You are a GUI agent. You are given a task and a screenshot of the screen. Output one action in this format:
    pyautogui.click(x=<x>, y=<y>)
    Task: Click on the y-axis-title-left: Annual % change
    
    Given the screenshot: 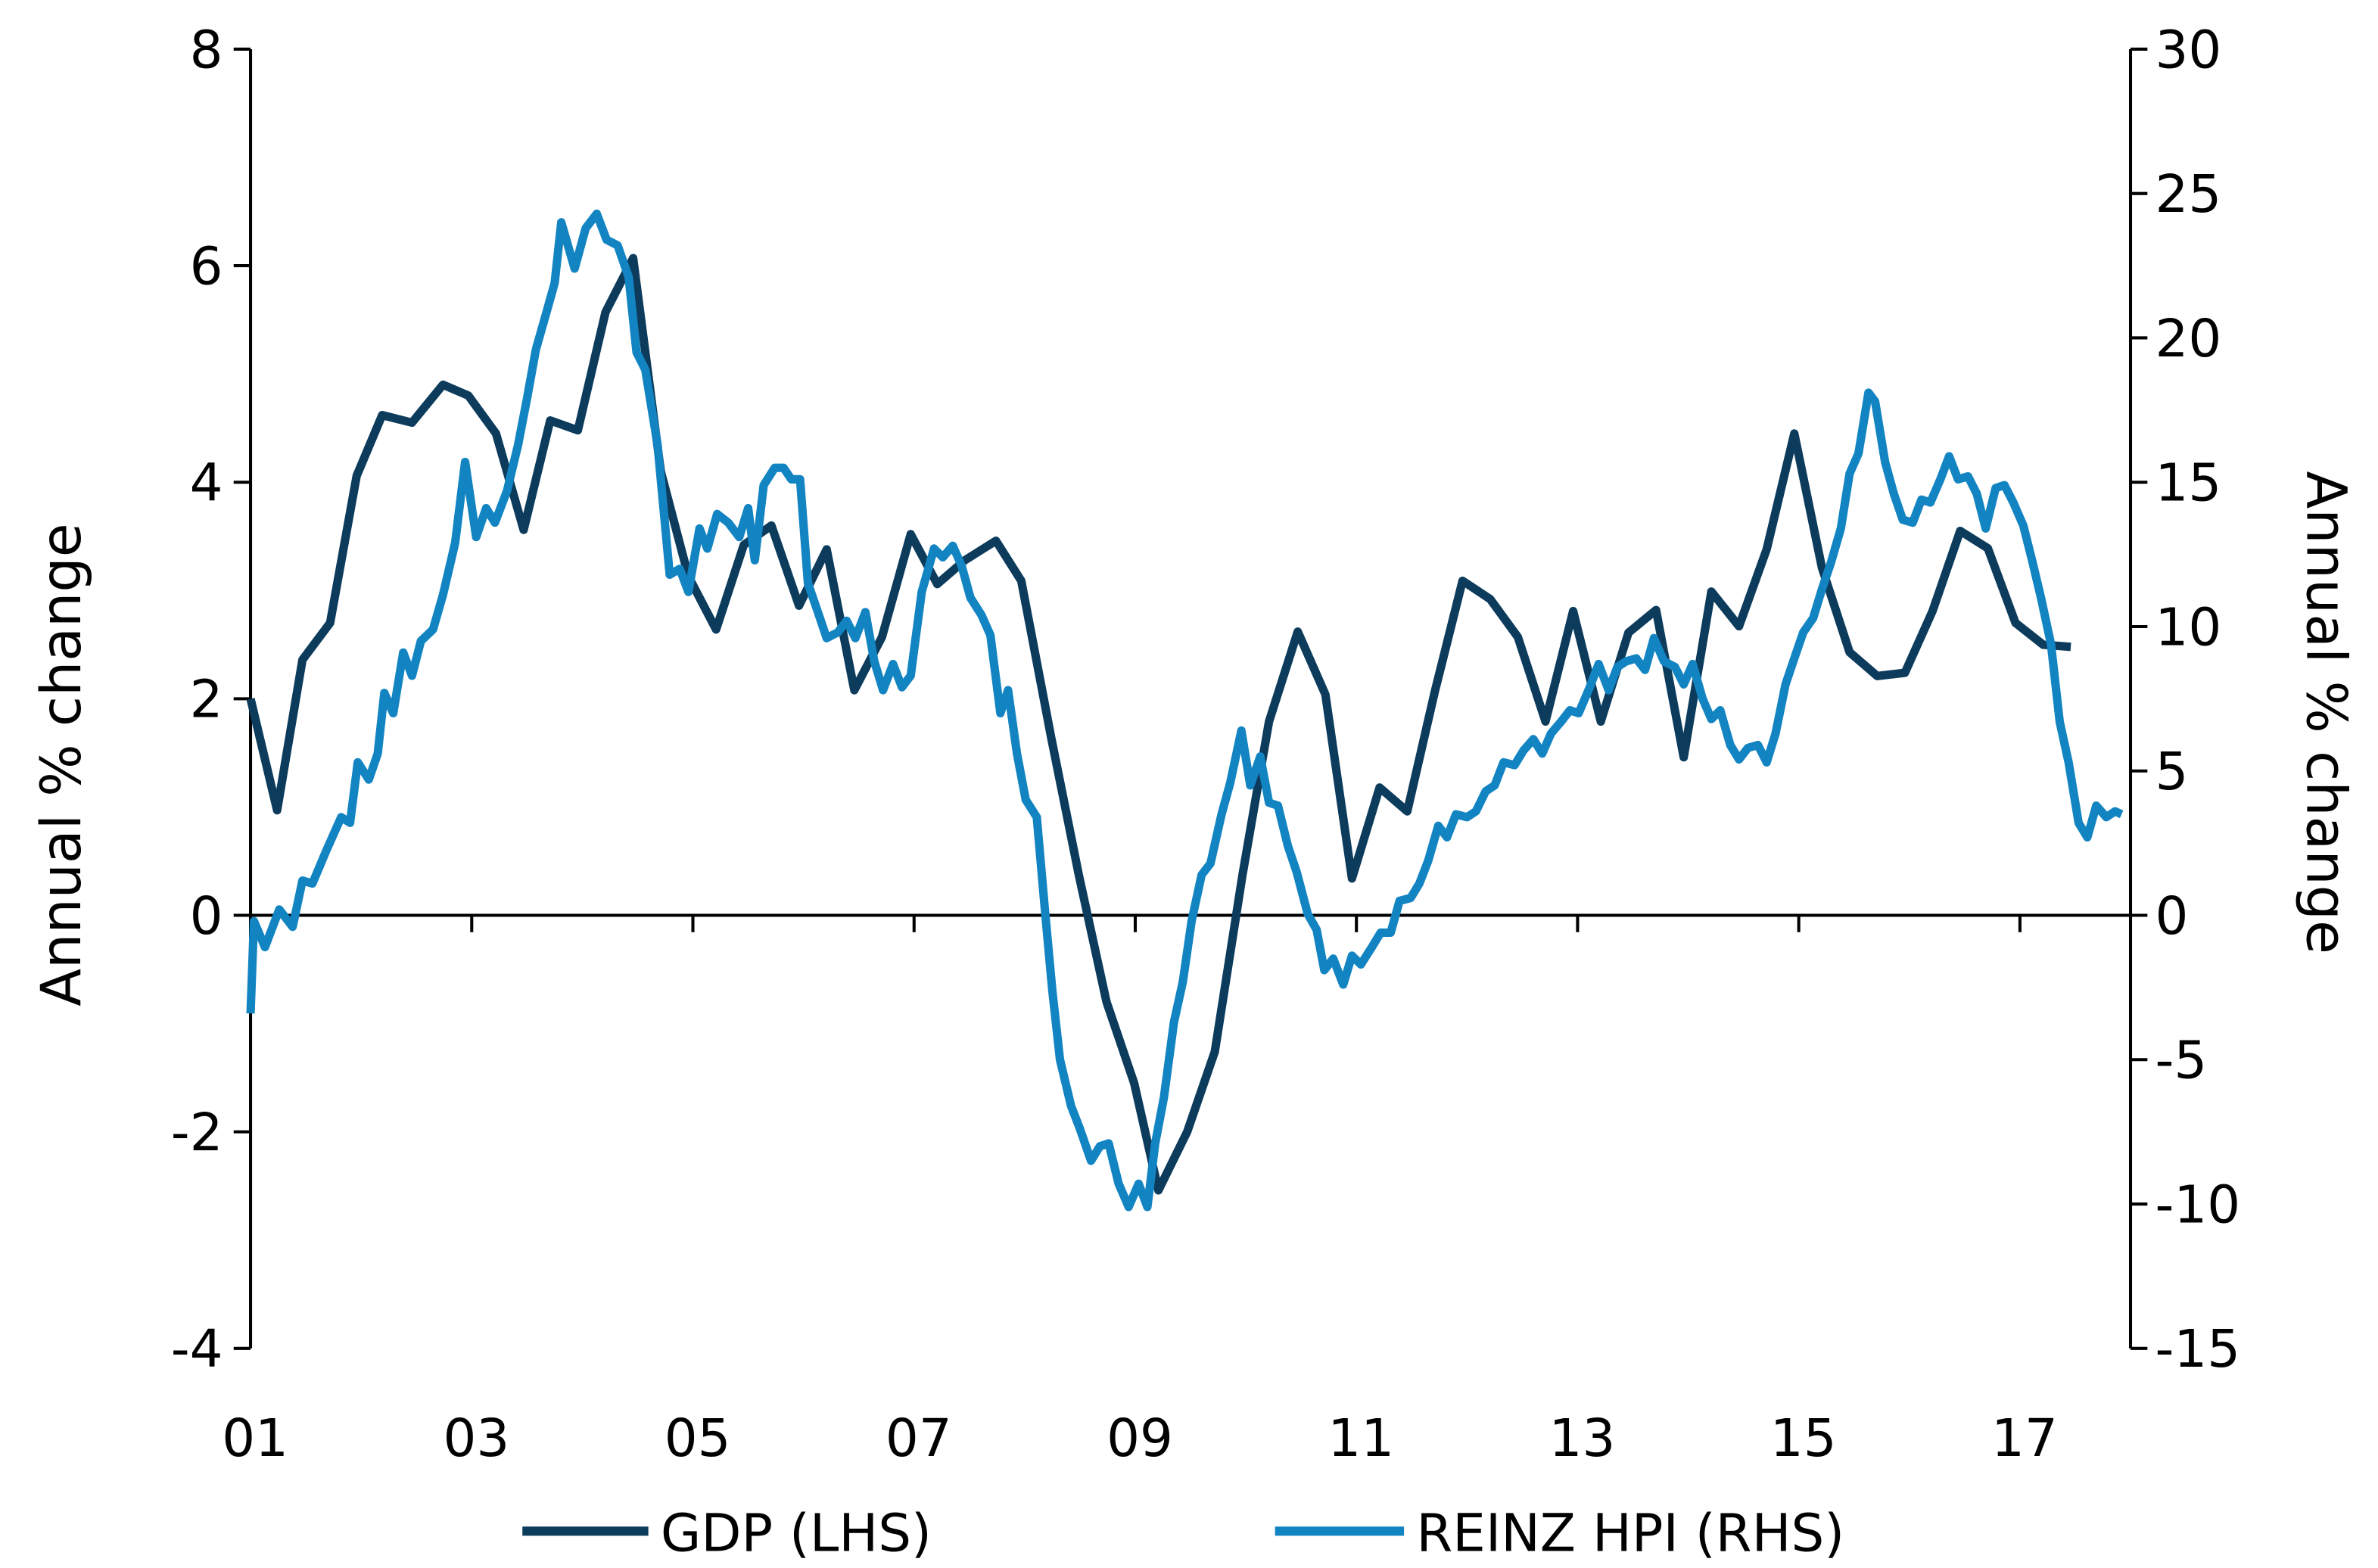 What is the action you would take?
    pyautogui.click(x=62, y=765)
    